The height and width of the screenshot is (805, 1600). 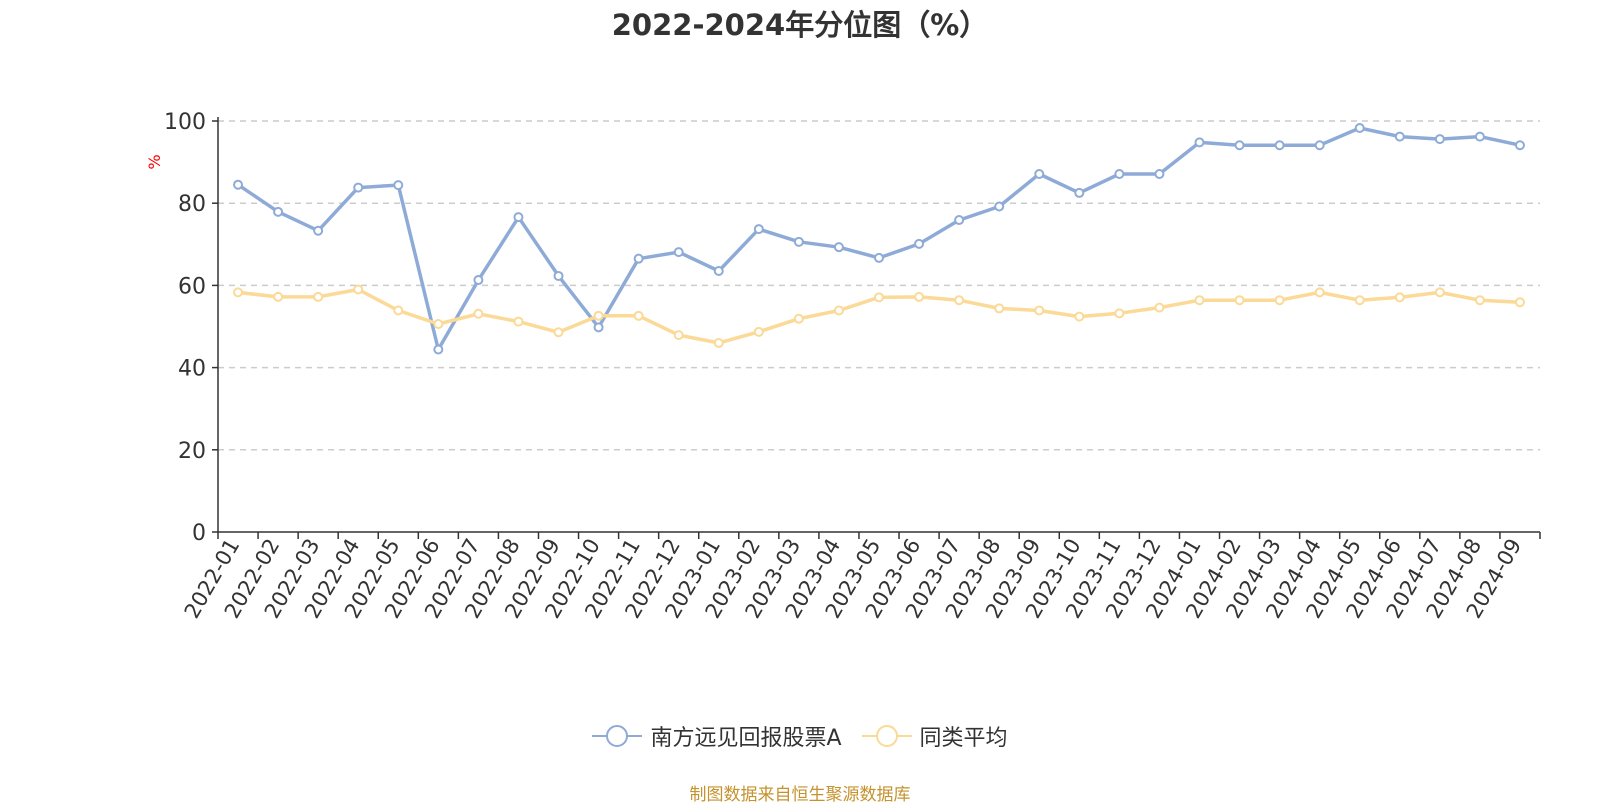 What do you see at coordinates (154, 161) in the screenshot?
I see `y-axis-label: %` at bounding box center [154, 161].